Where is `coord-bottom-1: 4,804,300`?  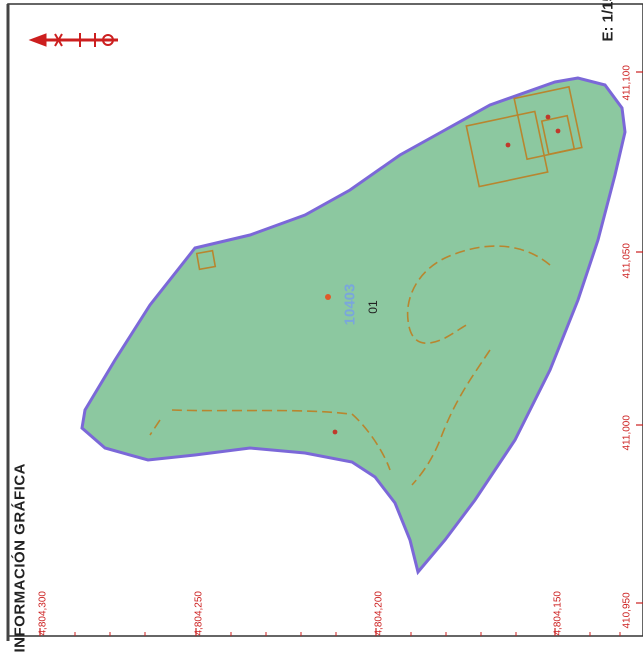 coord-bottom-1: 4,804,300 is located at coordinates (43, 613).